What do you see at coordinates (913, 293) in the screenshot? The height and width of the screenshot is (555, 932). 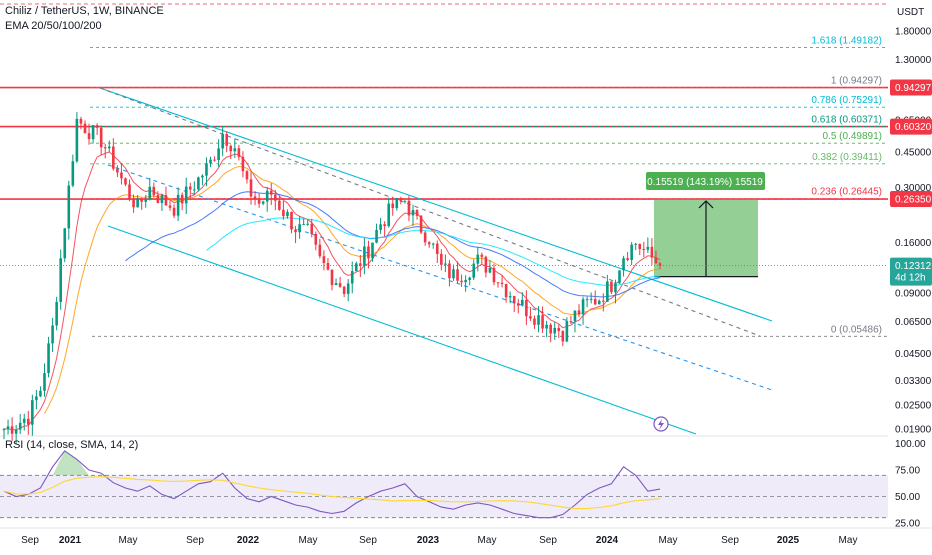 I see `price-tick-label: 0.09000` at bounding box center [913, 293].